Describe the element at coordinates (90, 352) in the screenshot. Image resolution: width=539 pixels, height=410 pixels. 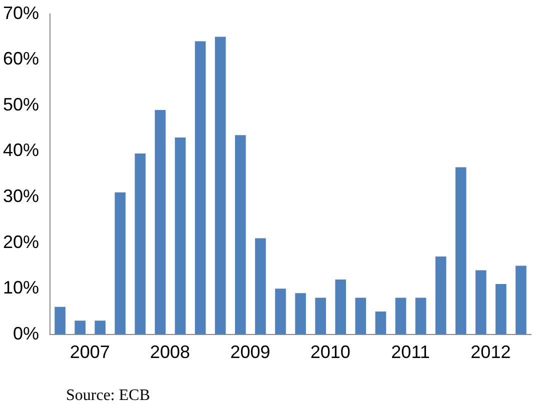
I see `x-tick-label: 2007` at that location.